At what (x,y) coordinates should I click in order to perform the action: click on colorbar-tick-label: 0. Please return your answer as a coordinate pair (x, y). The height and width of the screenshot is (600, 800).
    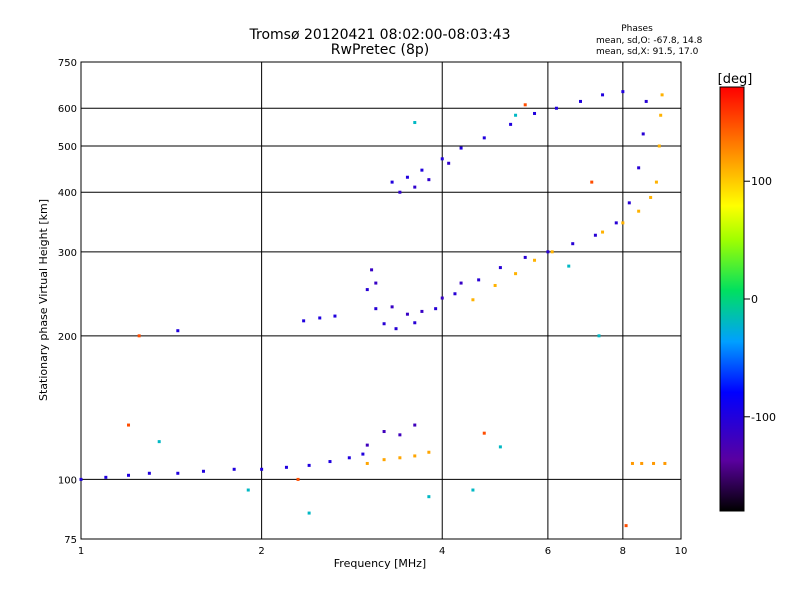
    Looking at the image, I should click on (754, 299).